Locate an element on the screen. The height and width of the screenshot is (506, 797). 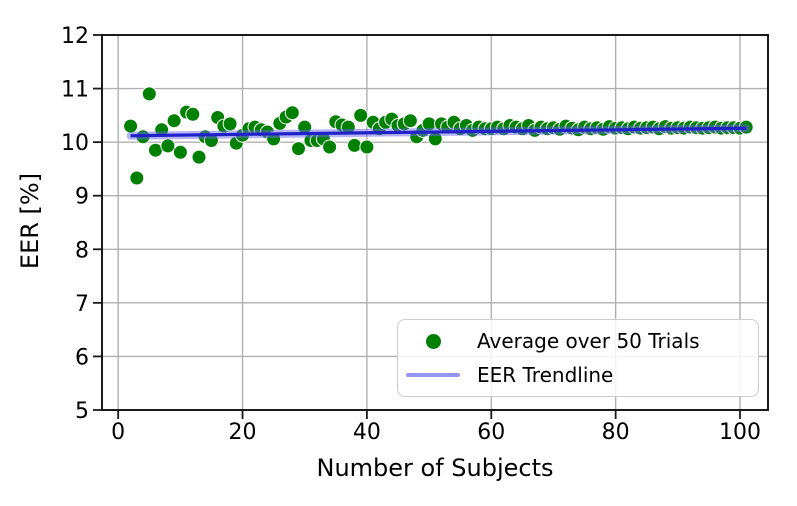
y-tick-label: 10 is located at coordinates (75, 143).